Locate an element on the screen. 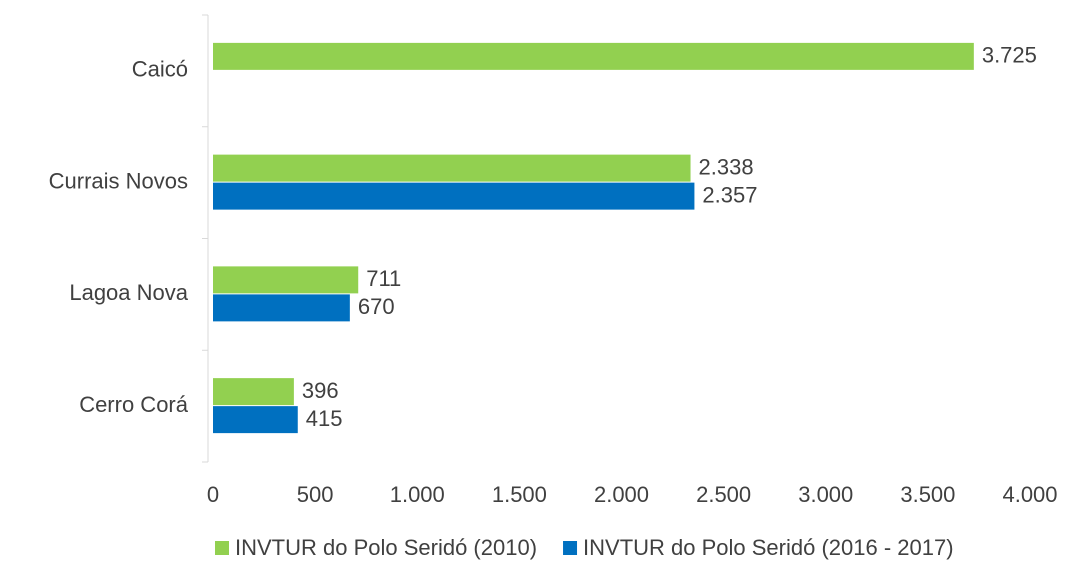  x-tick-label: 500 is located at coordinates (315, 494).